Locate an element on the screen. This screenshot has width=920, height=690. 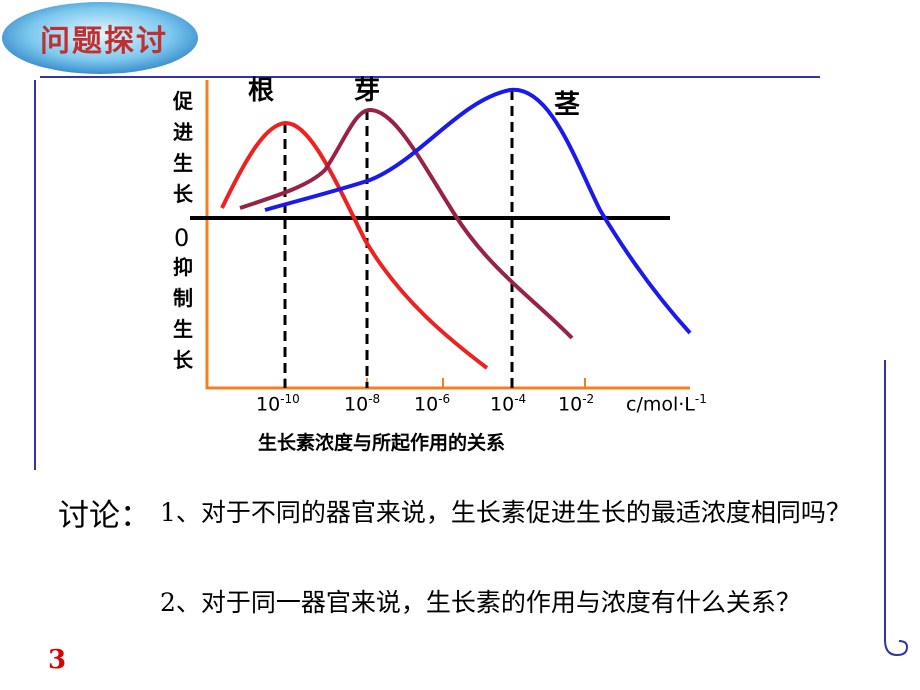
y-label-inhibit: 抑制生长 is located at coordinates (183, 313).